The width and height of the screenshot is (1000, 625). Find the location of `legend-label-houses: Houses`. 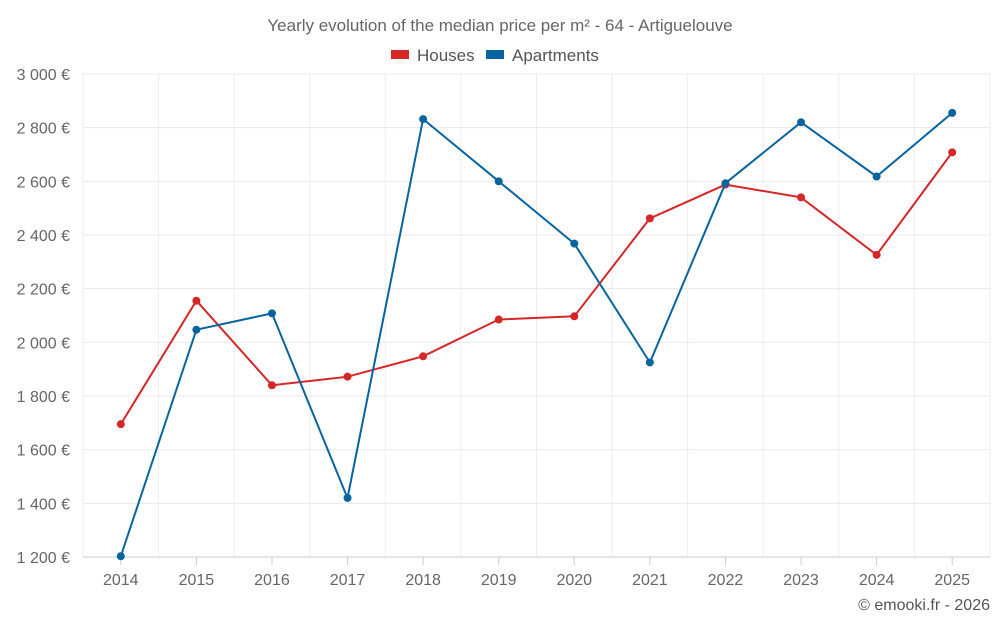

legend-label-houses: Houses is located at coordinates (446, 55).